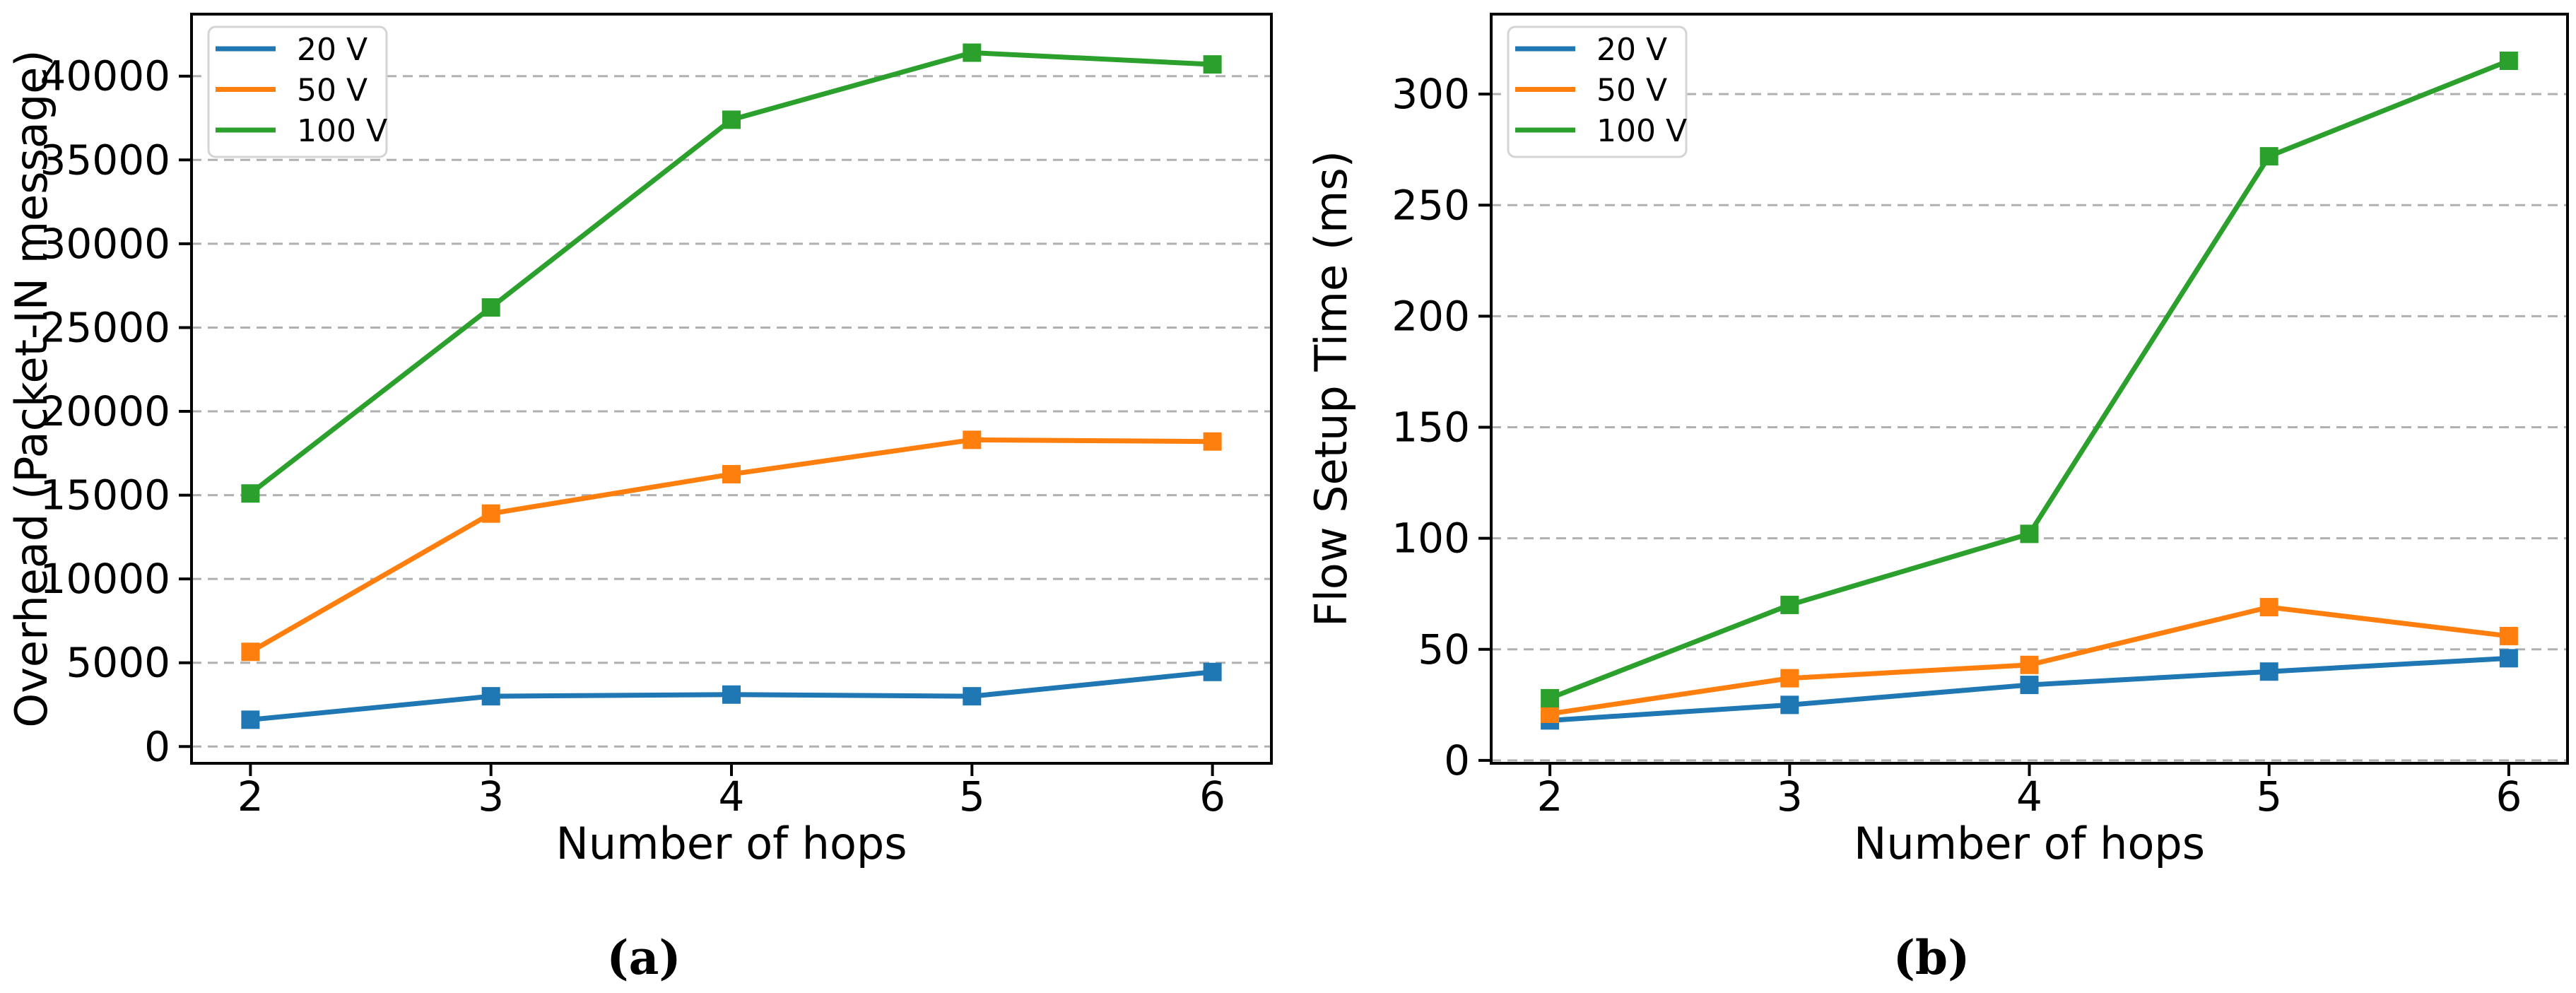 This screenshot has height=993, width=2576. What do you see at coordinates (31, 388) in the screenshot?
I see `y-axis-label: Overhead (Packet-IN message)` at bounding box center [31, 388].